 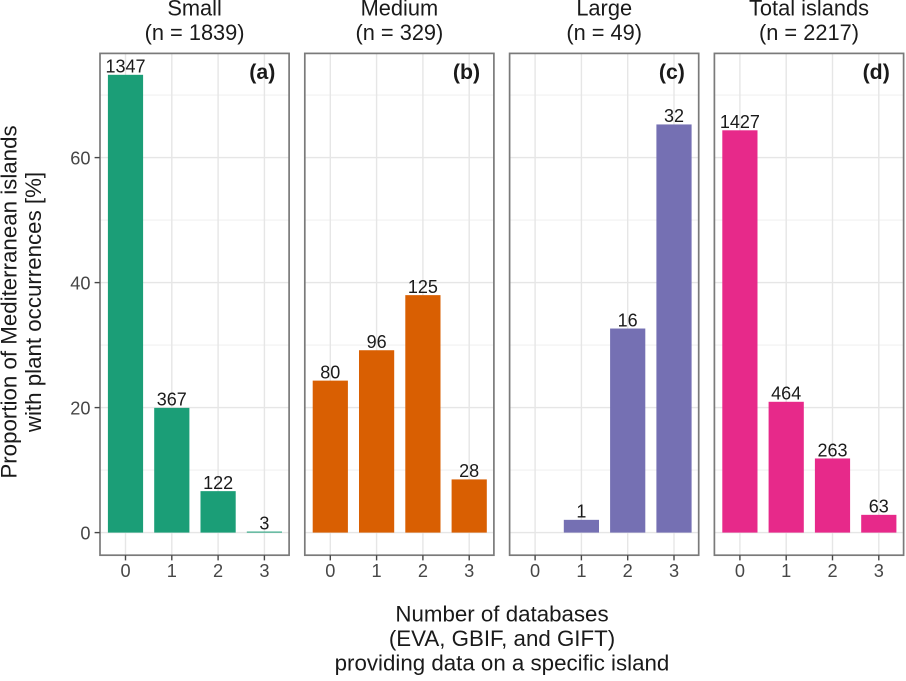 What do you see at coordinates (879, 507) in the screenshot?
I see `svg-text: 63` at bounding box center [879, 507].